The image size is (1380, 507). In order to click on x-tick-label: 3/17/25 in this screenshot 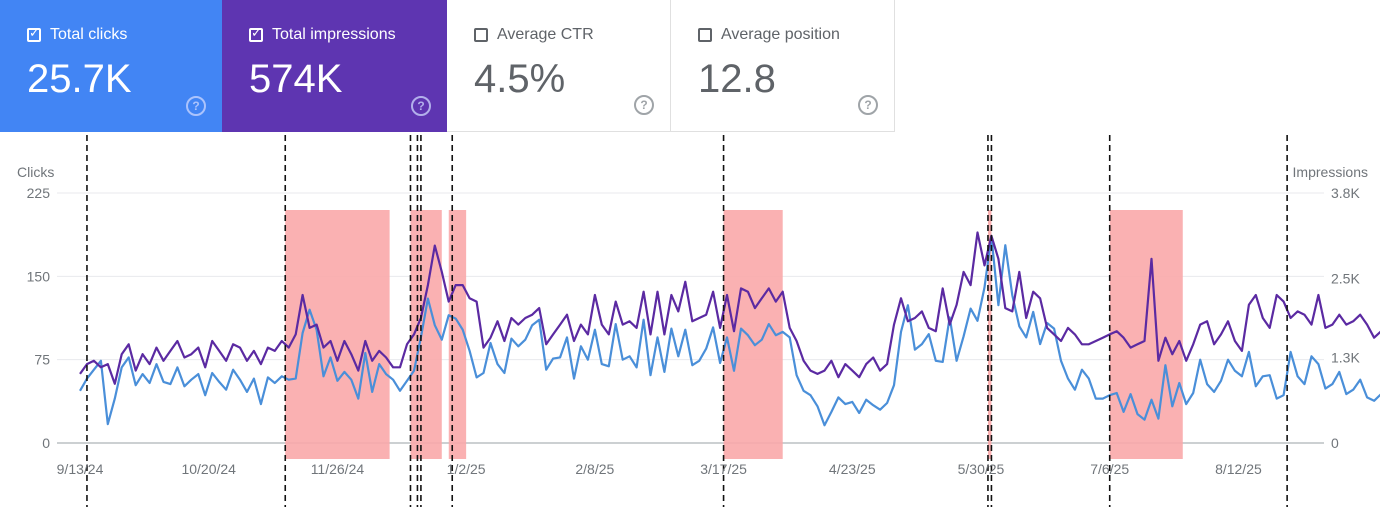, I will do `click(723, 469)`.